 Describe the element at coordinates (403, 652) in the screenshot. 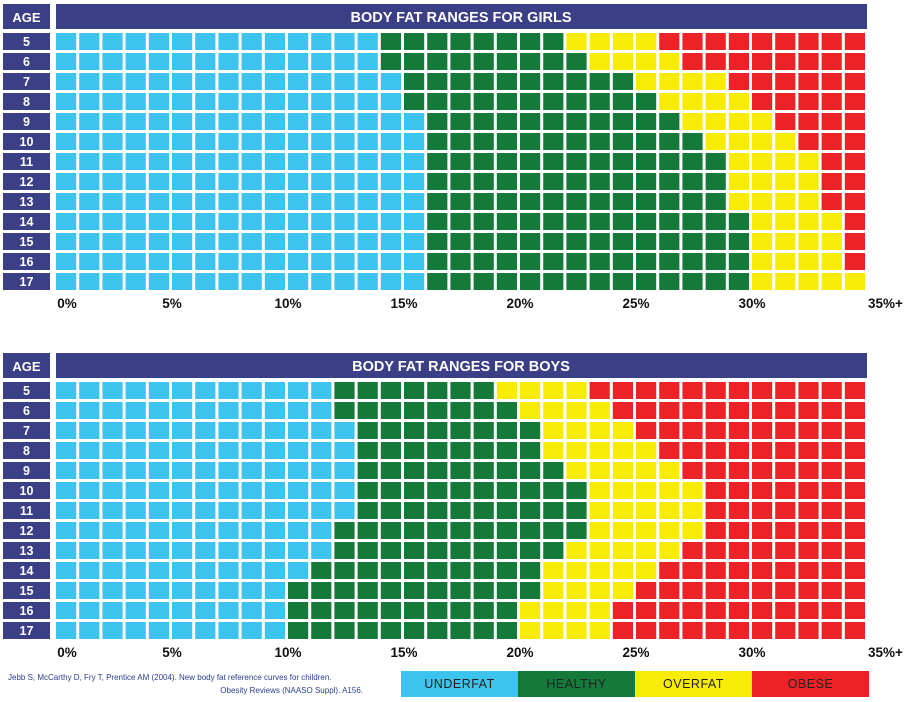

I see `x-tick-label: 15%` at that location.